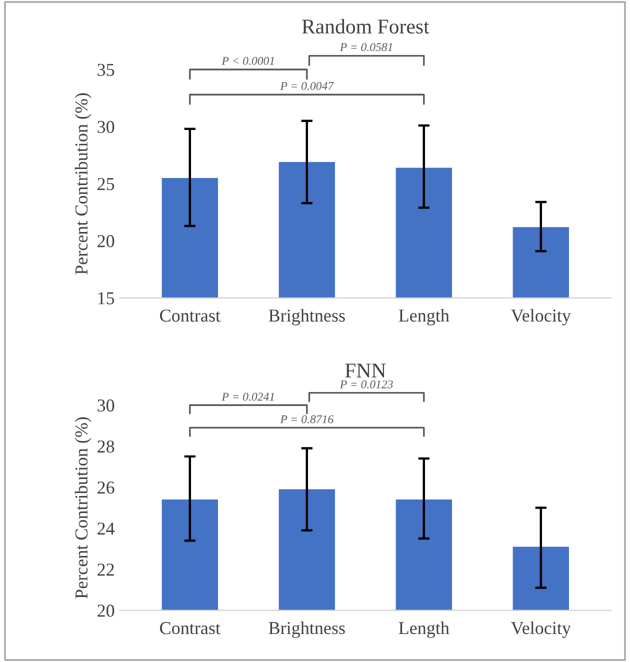 Image resolution: width=630 pixels, height=662 pixels. Describe the element at coordinates (307, 86) in the screenshot. I see `annotation: P = 0.0047` at that location.